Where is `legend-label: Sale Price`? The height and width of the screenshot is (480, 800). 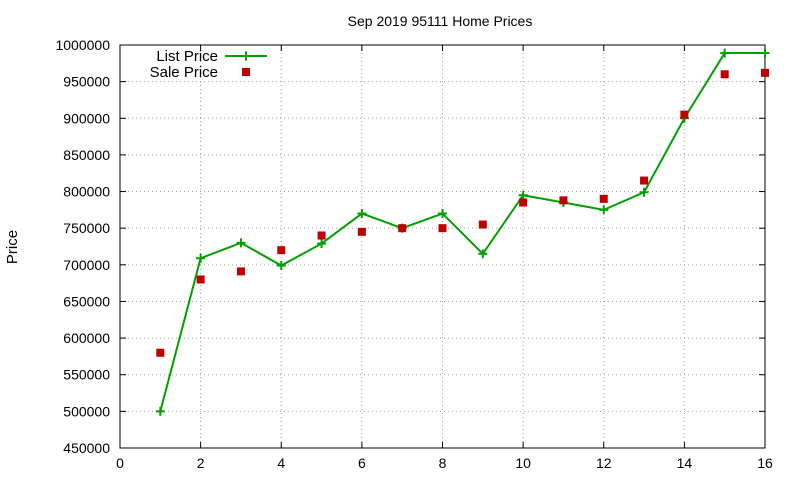 legend-label: Sale Price is located at coordinates (184, 72).